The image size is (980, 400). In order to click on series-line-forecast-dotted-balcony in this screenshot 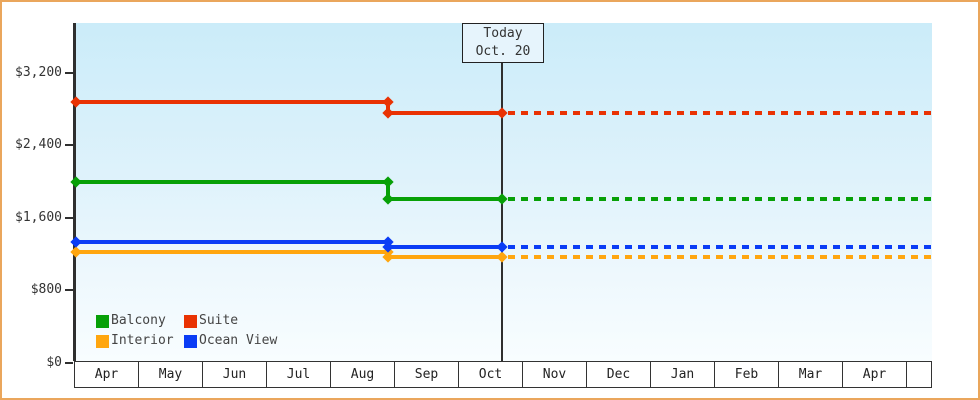, I will do `click(720, 198)`.